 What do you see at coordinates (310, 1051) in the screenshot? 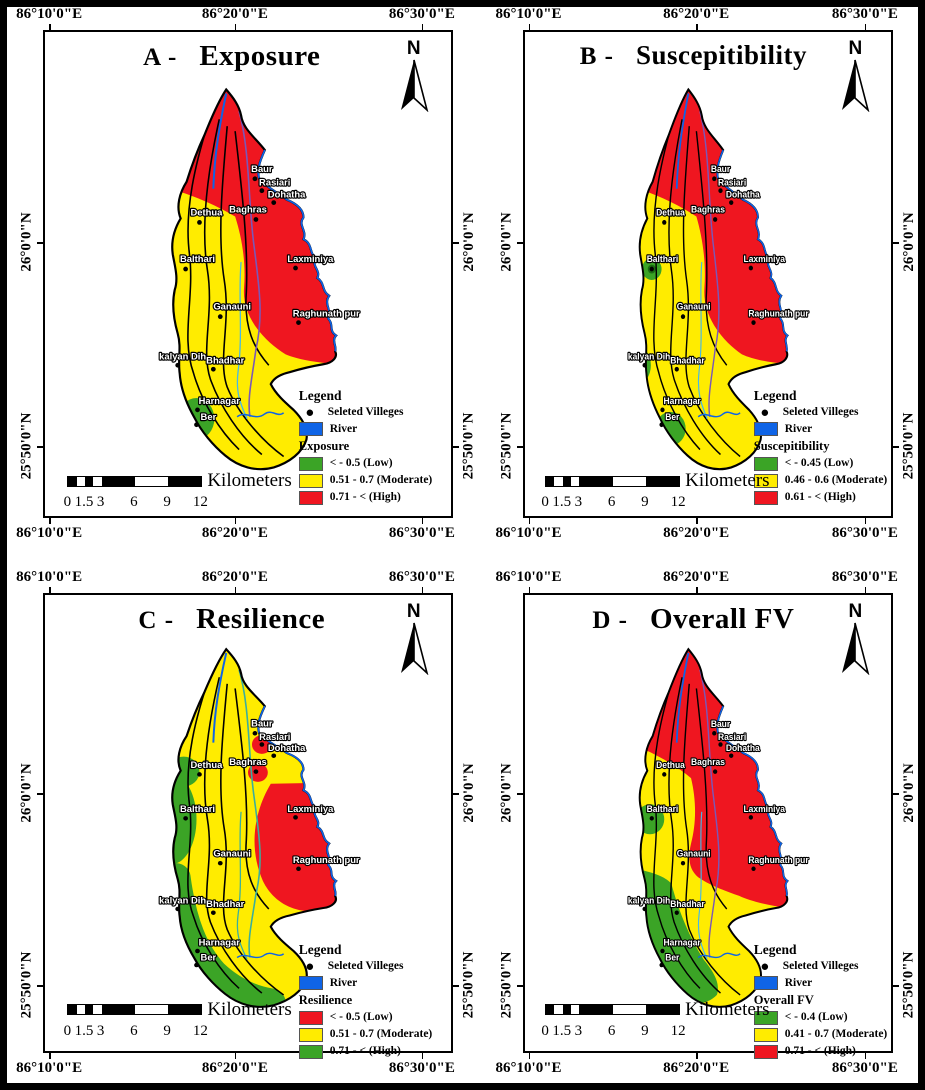
I see `class-swatch-high` at bounding box center [310, 1051].